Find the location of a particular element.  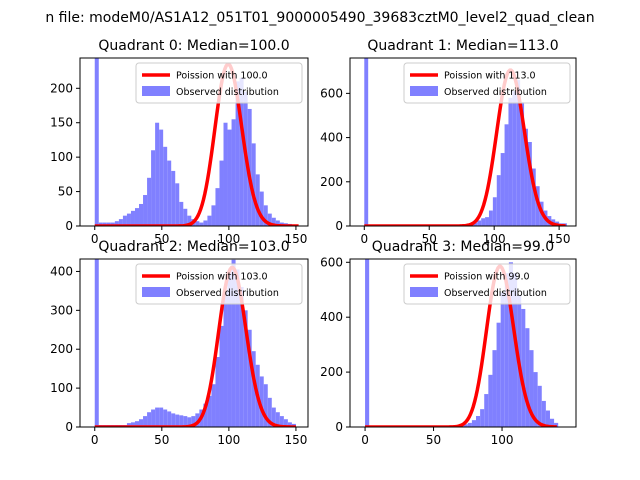

y-tick-label: 50 is located at coordinates (65, 192).